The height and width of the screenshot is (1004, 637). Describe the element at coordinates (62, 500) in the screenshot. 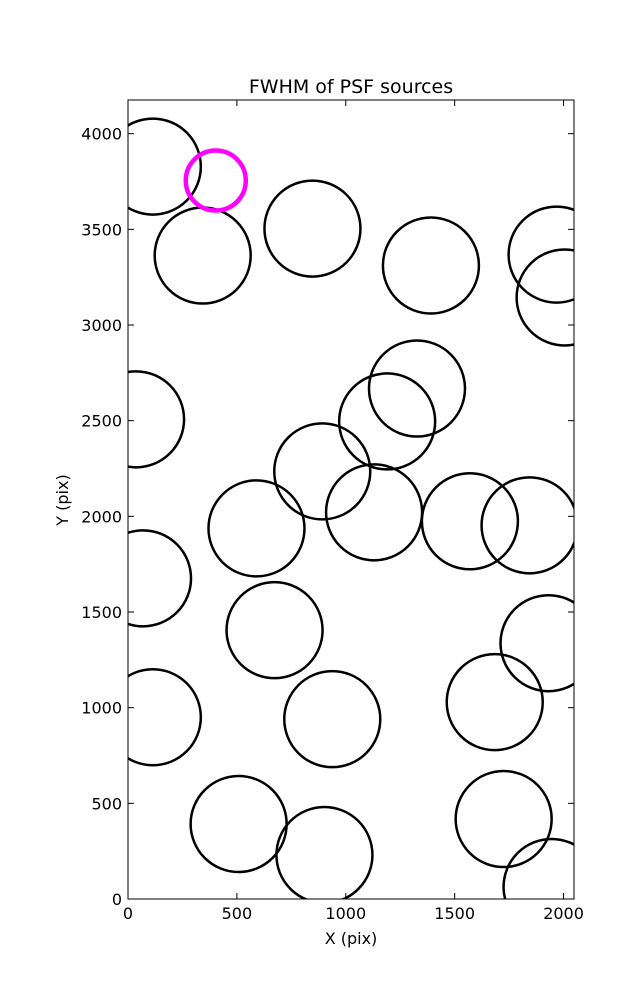

I see `y-axis-label: Y (pix)` at that location.